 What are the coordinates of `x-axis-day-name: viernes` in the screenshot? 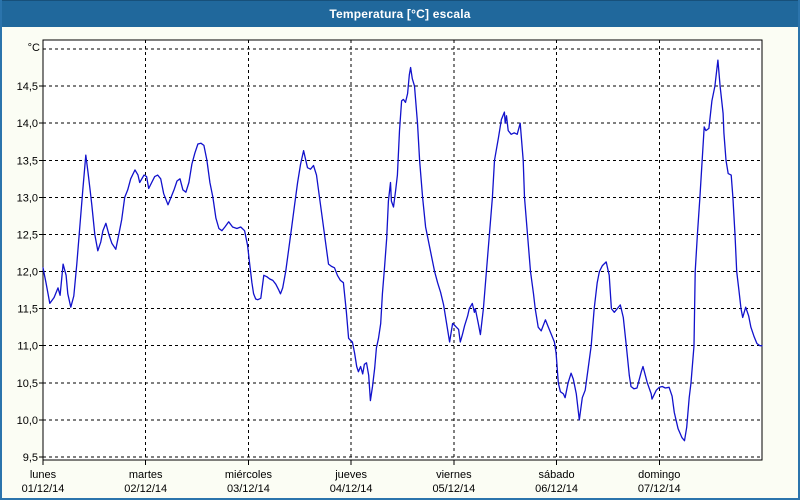 It's located at (454, 475).